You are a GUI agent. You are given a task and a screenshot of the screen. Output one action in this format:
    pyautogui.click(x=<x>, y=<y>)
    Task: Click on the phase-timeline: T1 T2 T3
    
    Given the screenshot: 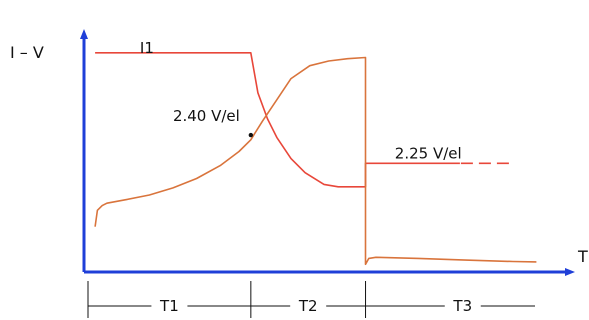 What is the action you would take?
    pyautogui.click(x=311, y=299)
    